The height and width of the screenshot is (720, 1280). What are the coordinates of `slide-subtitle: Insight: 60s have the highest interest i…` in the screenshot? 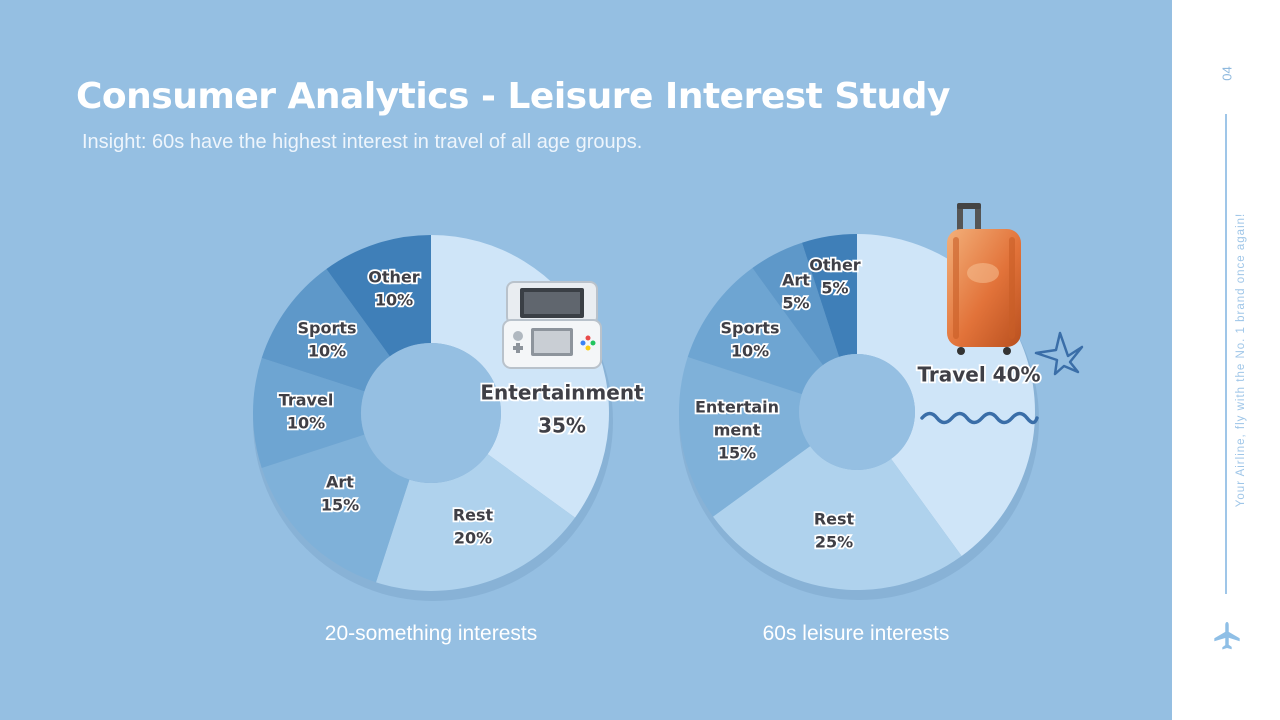 It's located at (362, 142).